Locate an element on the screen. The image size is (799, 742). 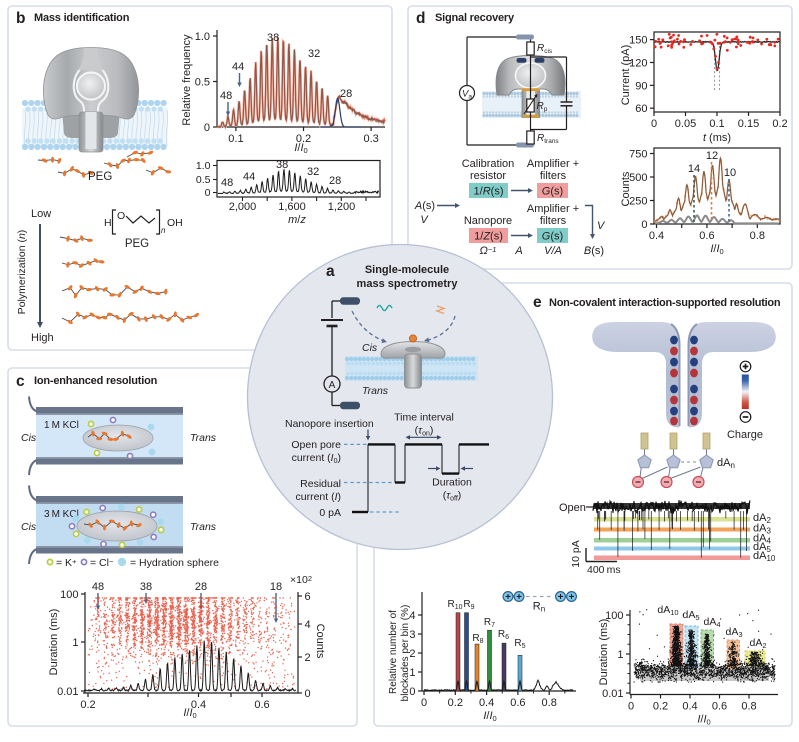
svg-text: 1,600 is located at coordinates (292, 207).